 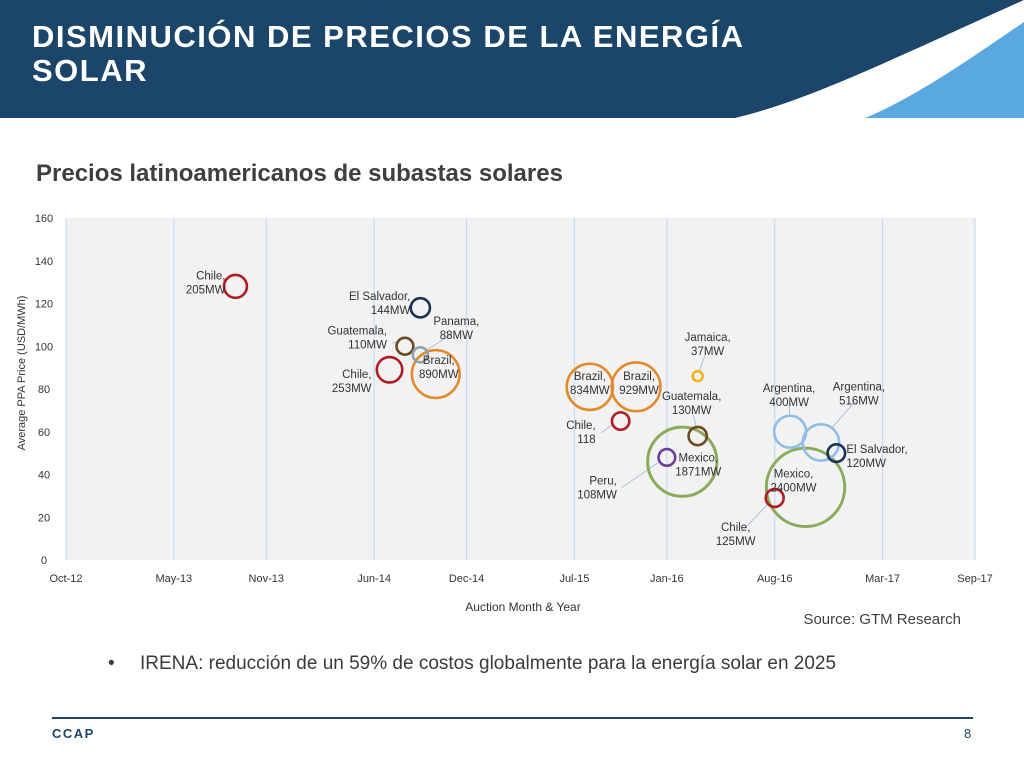 I want to click on y-axis: 0 20 40 60 80 100 120 140 160, so click(x=44, y=390).